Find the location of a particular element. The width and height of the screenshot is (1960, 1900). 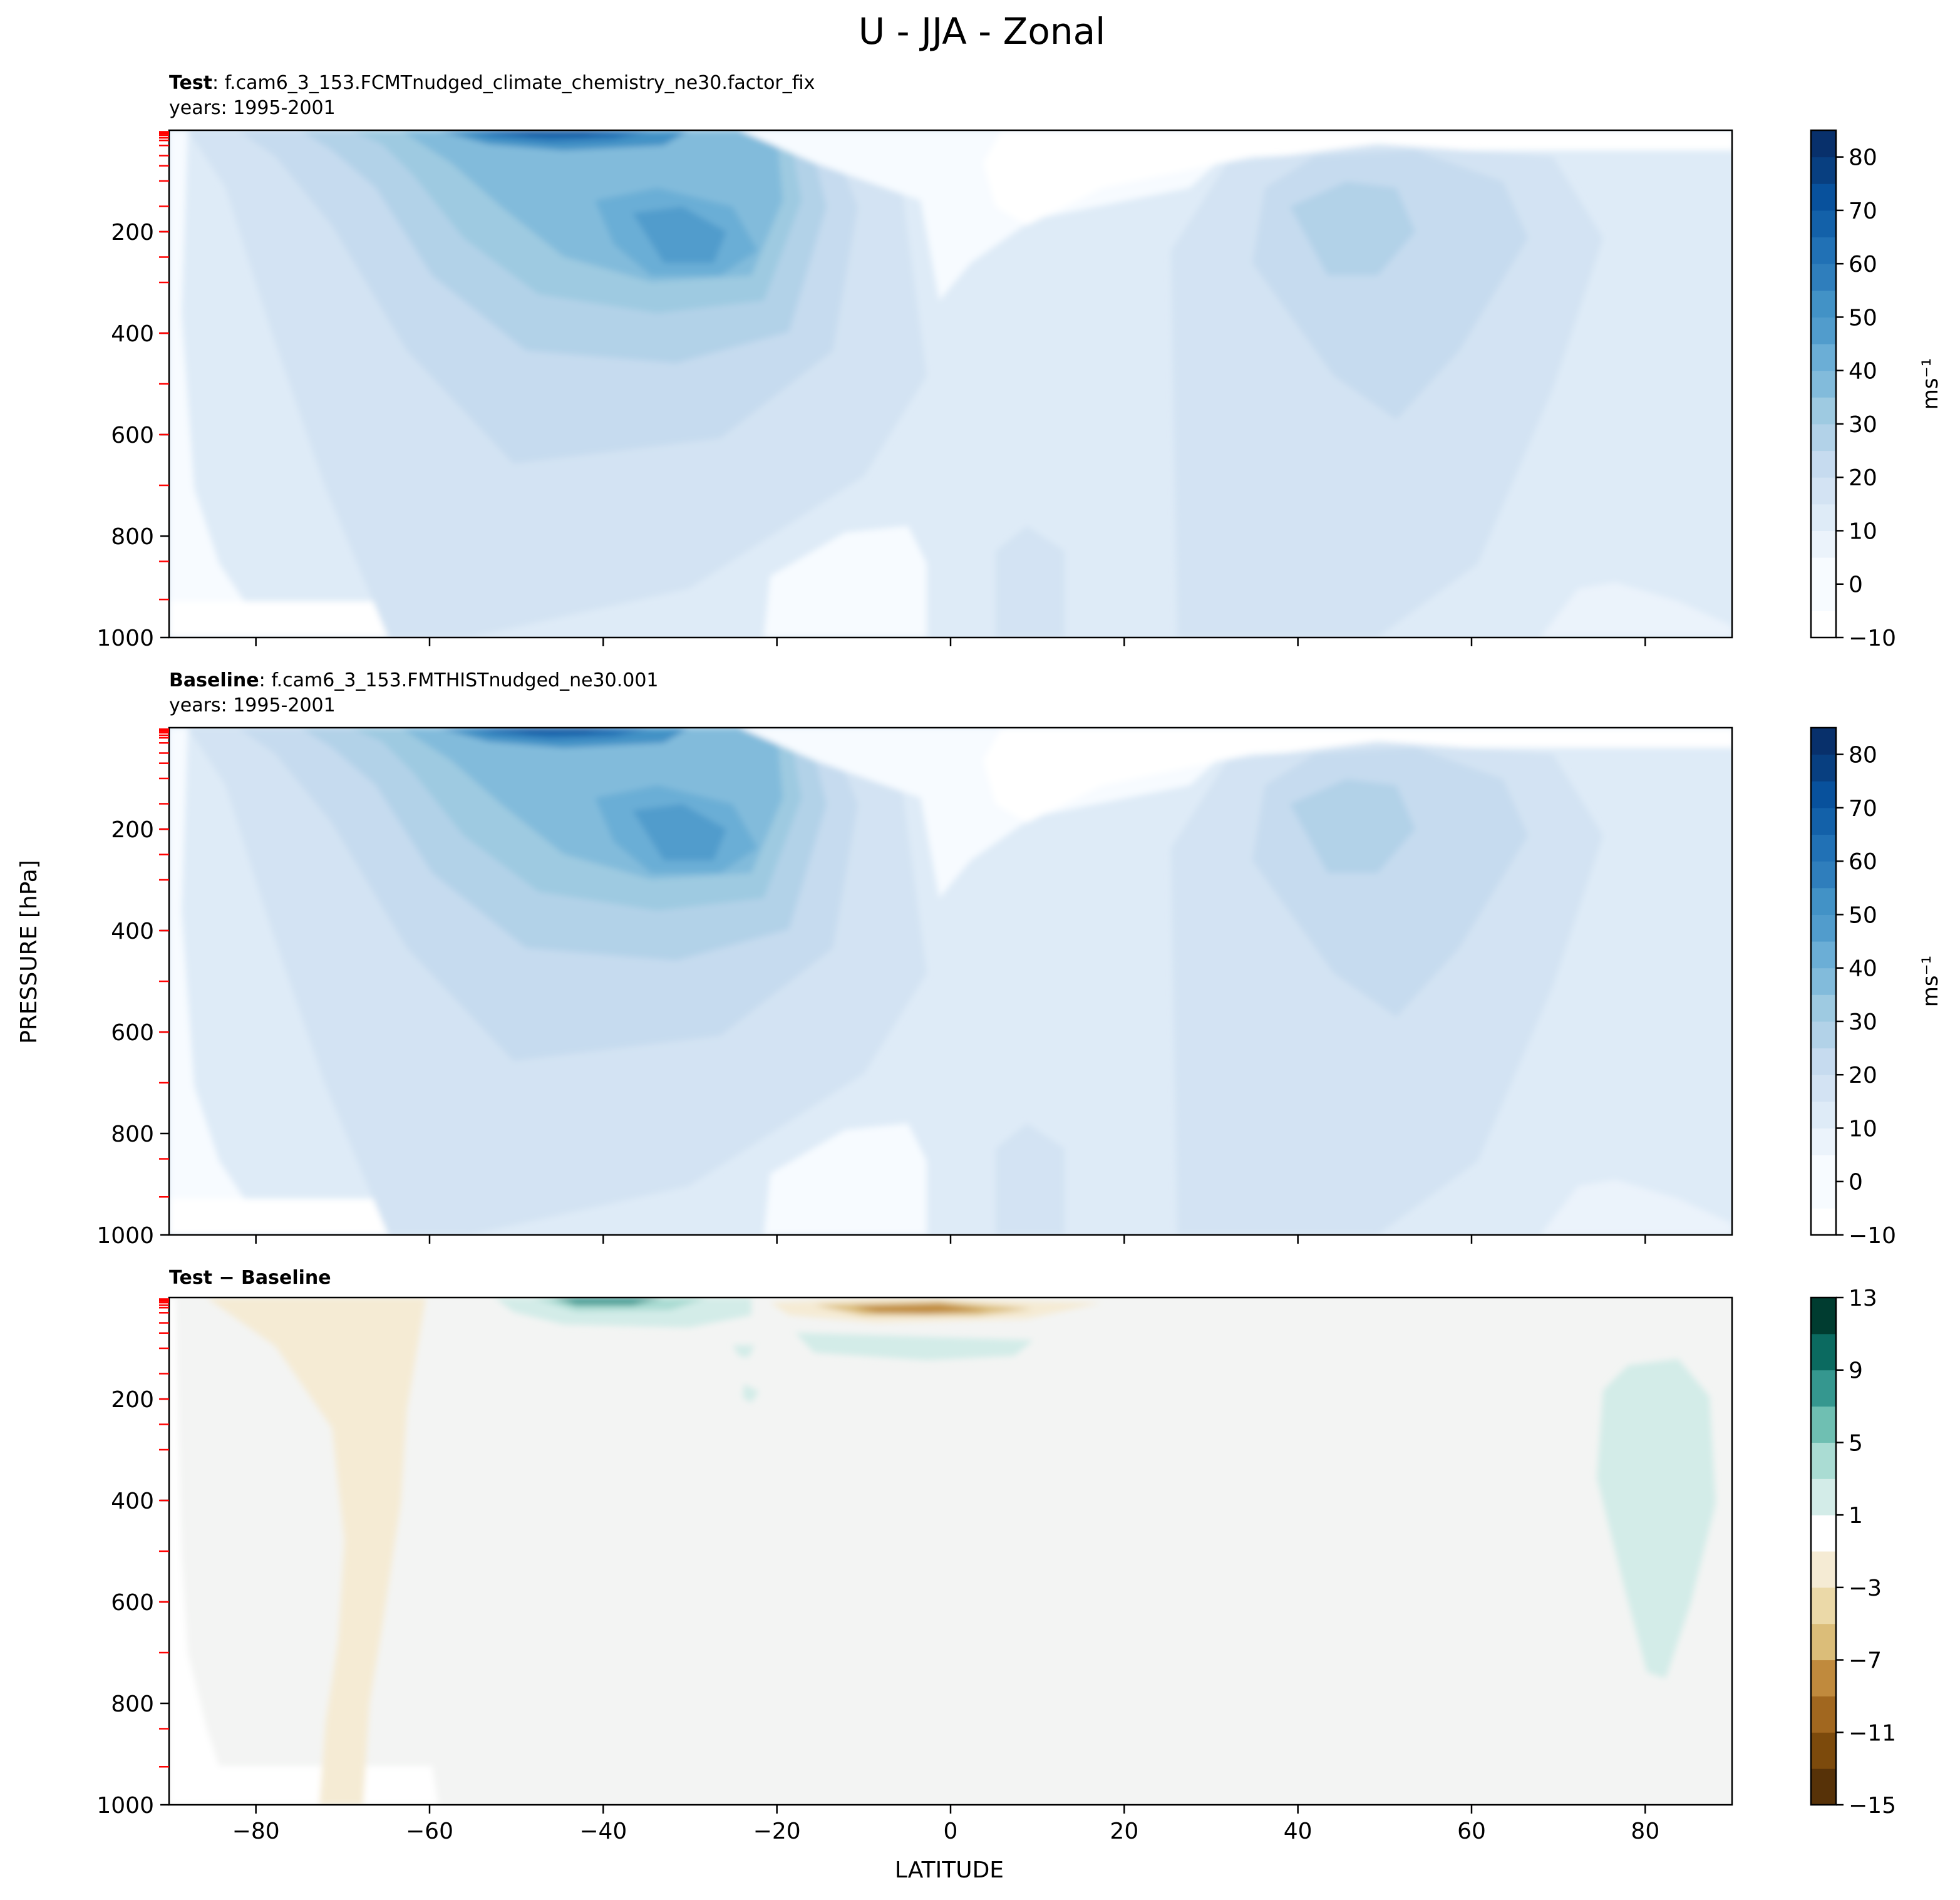

colorbar-test-label: ms⁻¹ is located at coordinates (1930, 384).